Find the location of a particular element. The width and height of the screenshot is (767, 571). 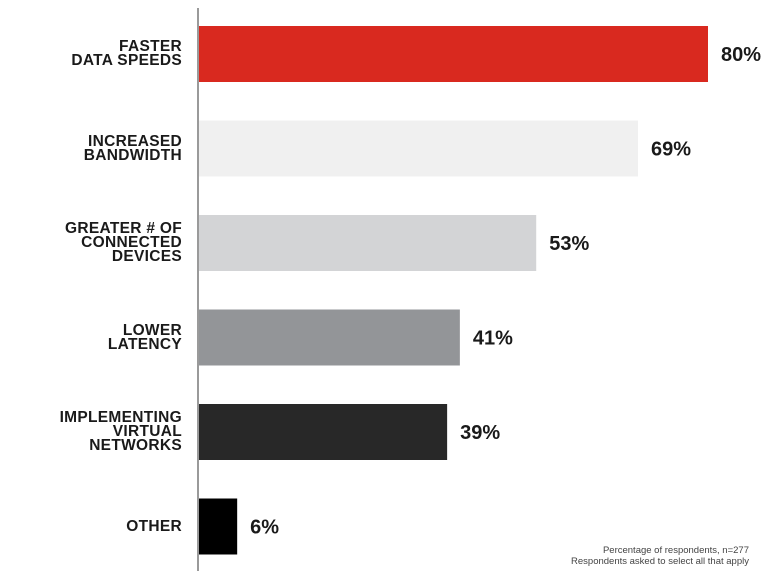

category-label-5: OTHER is located at coordinates (154, 526).